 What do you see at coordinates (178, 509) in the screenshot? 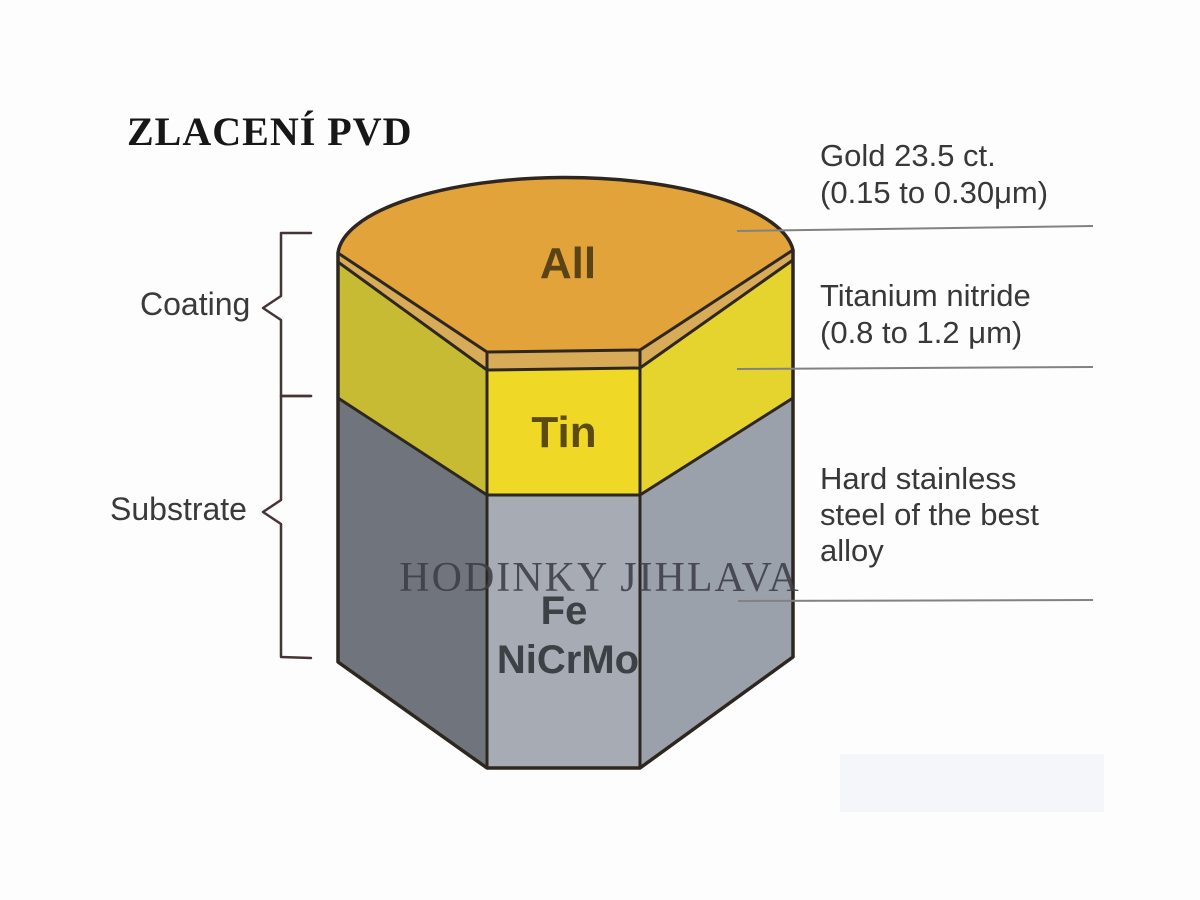
I see `substrate-label: Substrate` at bounding box center [178, 509].